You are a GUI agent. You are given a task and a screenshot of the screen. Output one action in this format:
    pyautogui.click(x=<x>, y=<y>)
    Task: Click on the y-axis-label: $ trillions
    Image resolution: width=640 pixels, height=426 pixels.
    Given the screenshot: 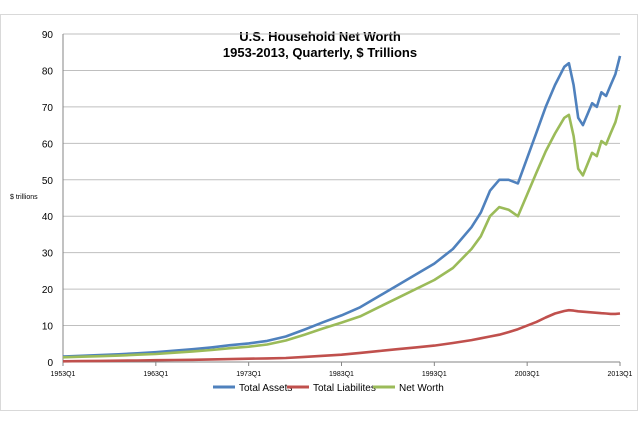 What is the action you would take?
    pyautogui.click(x=24, y=197)
    